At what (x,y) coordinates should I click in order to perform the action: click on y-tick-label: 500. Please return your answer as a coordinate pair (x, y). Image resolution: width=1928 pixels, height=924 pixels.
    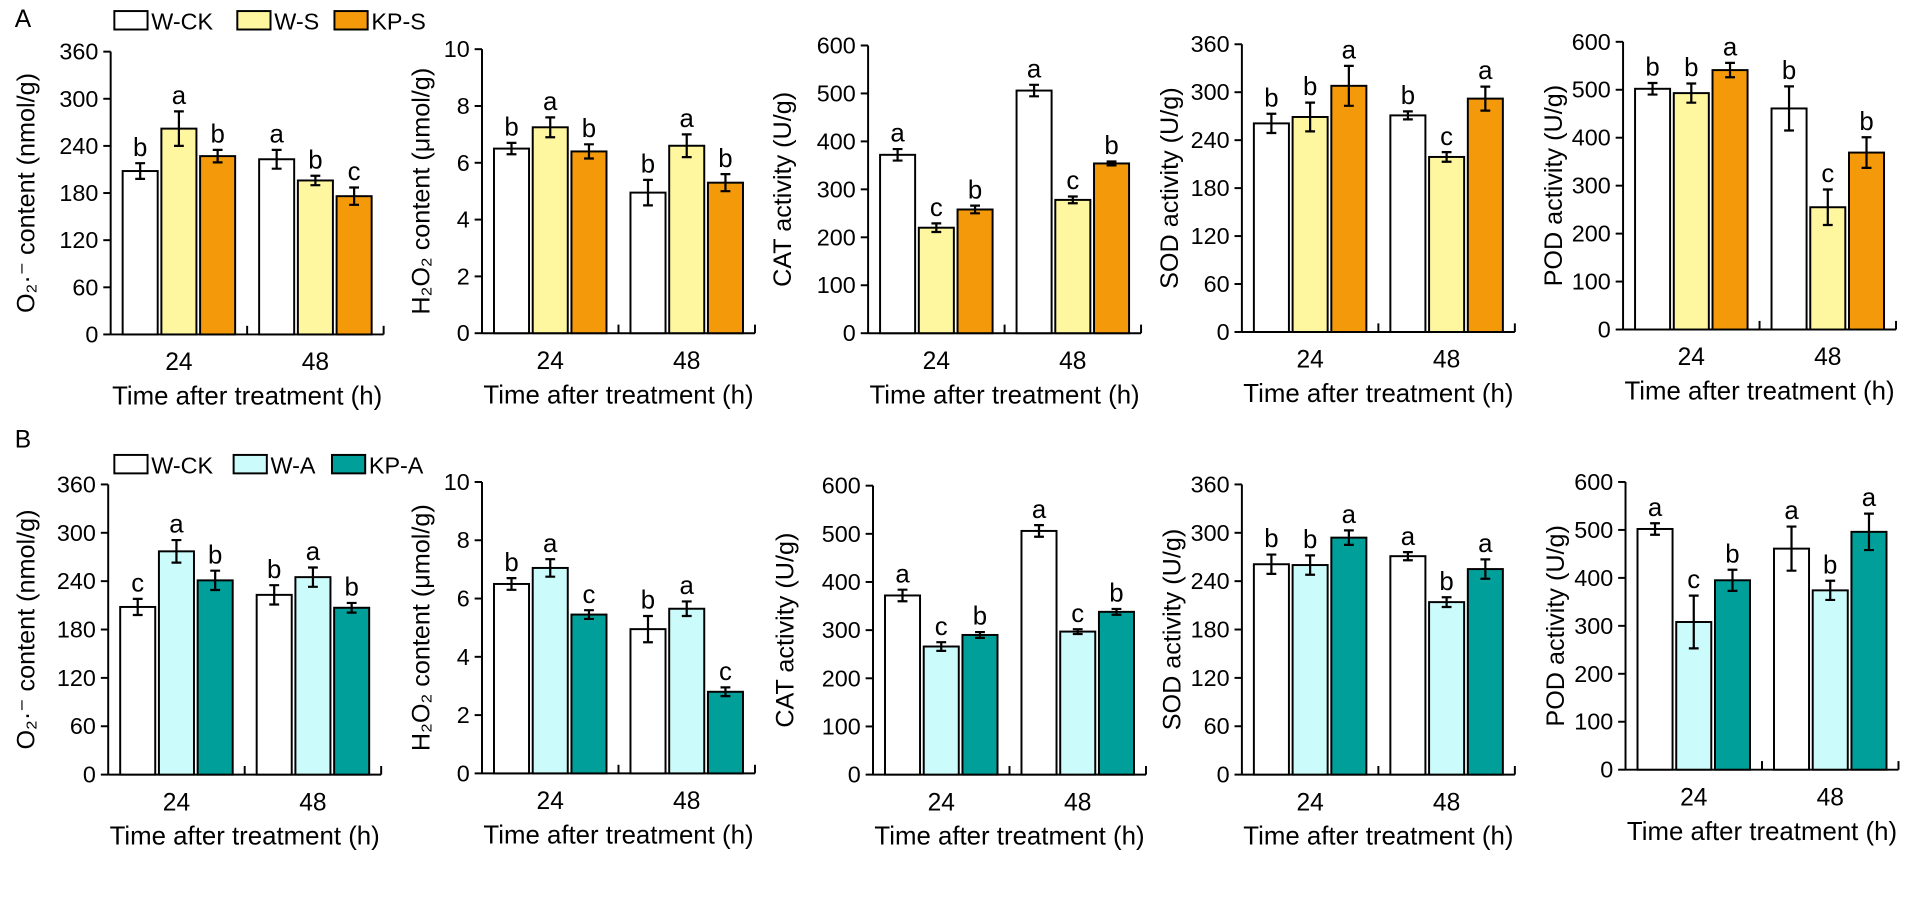
    Looking at the image, I should click on (1591, 90).